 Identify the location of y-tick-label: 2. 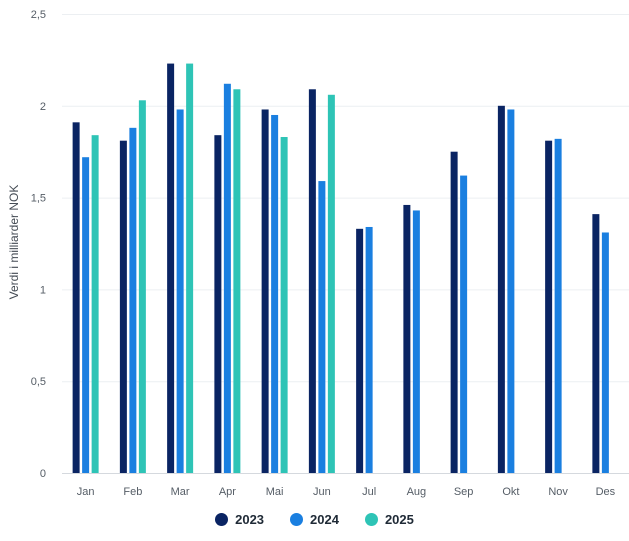
(43, 107).